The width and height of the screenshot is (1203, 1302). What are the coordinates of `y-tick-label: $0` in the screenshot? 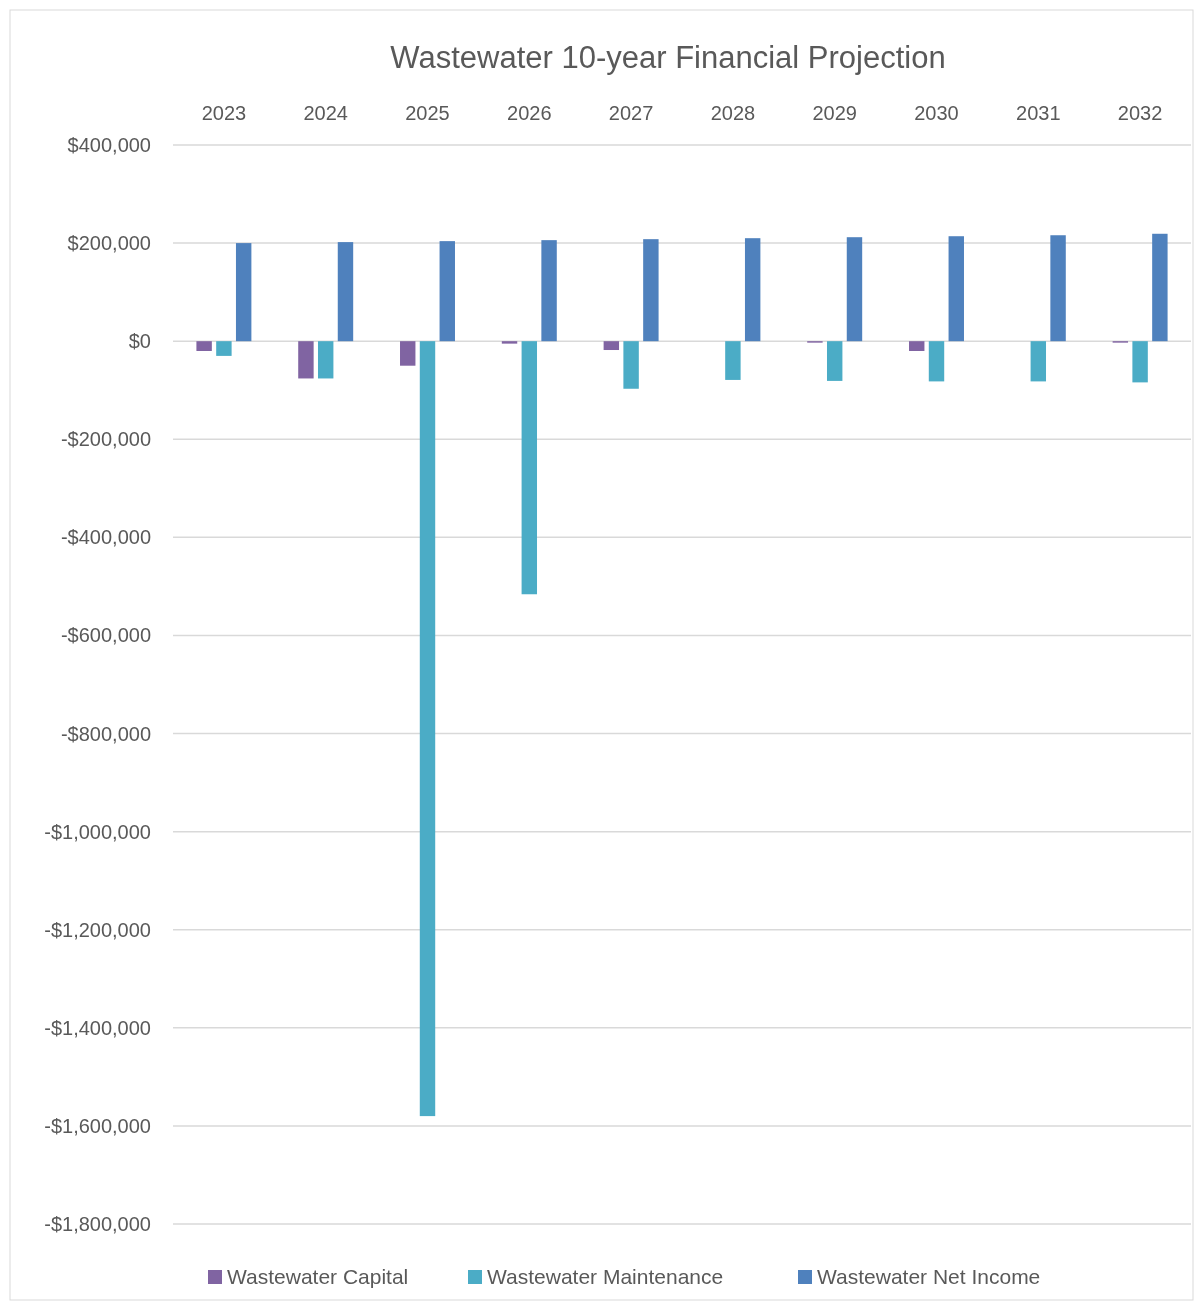 It's located at (139, 341).